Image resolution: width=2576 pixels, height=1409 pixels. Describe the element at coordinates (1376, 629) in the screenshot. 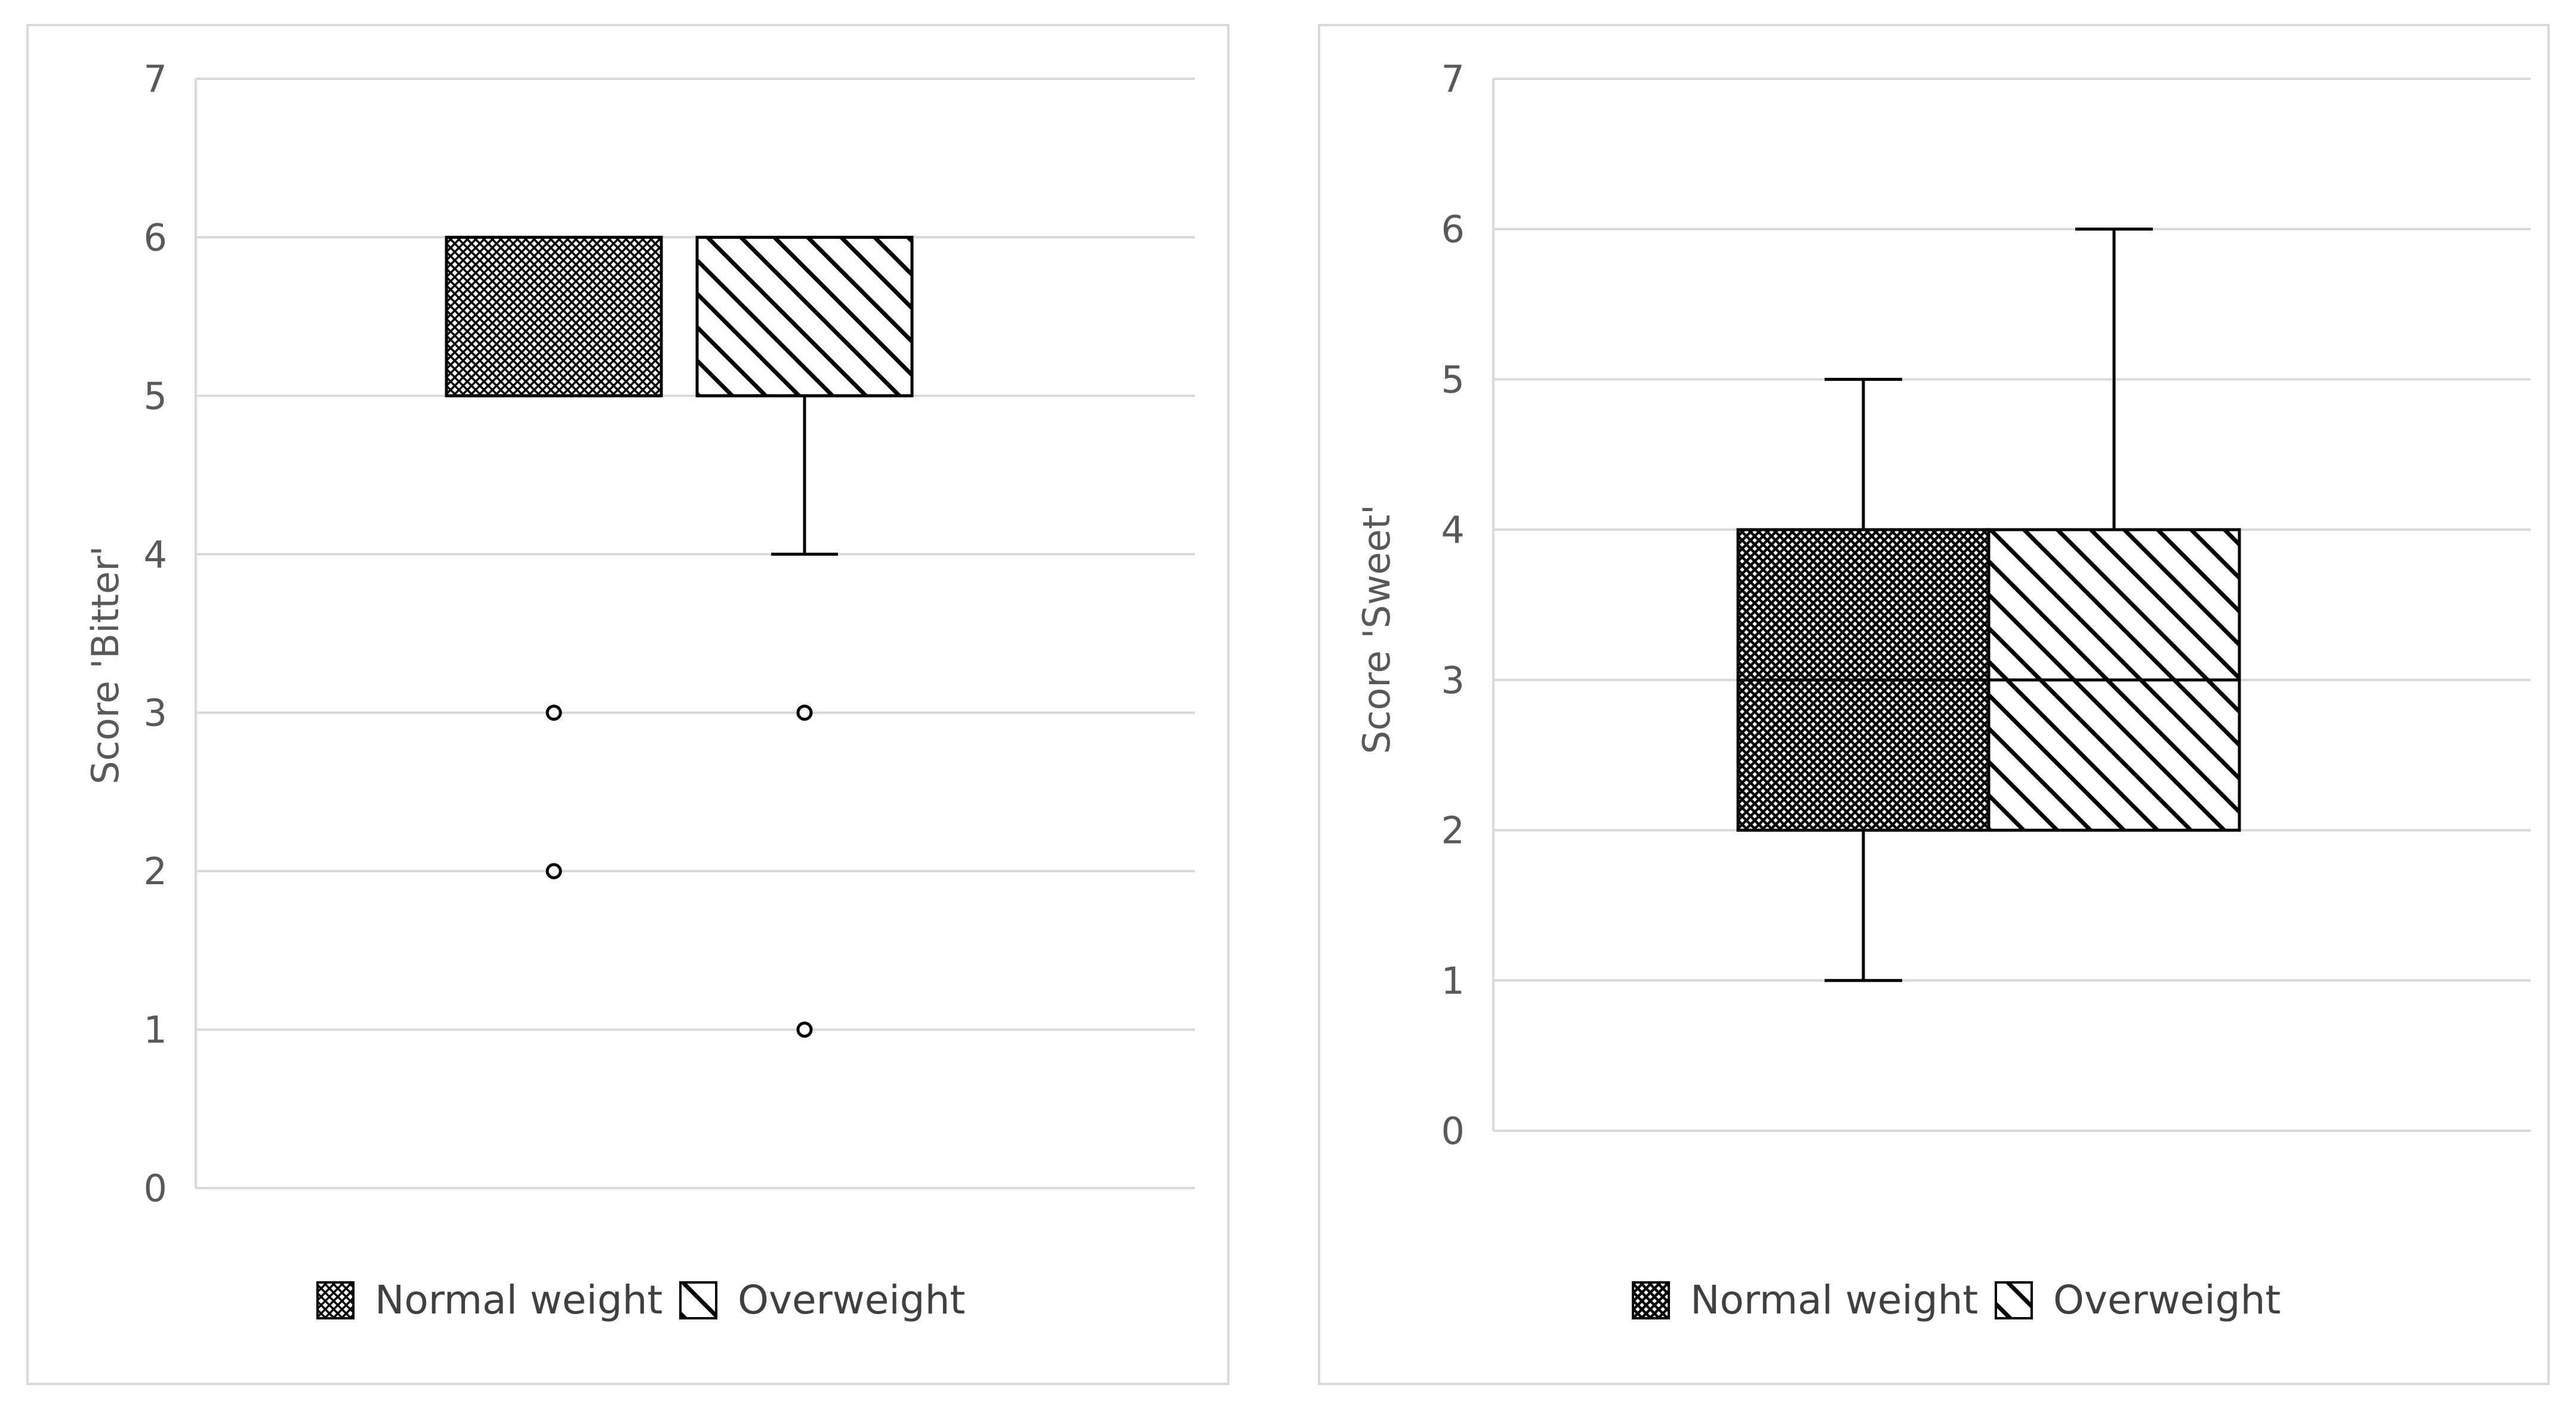

I see `y-axis-label: Score 'Sweet'` at that location.